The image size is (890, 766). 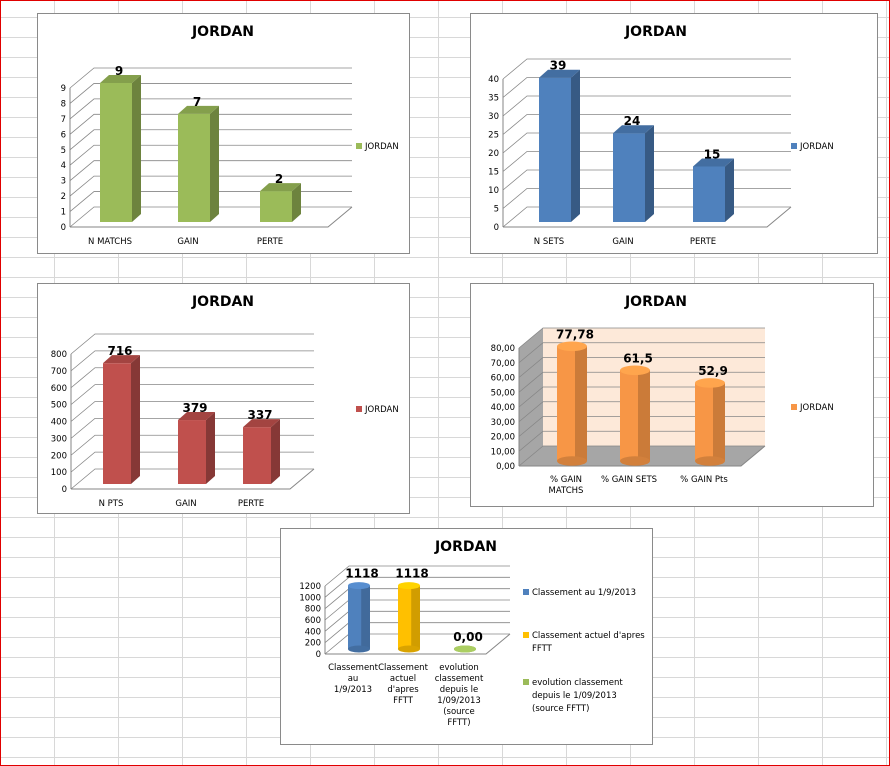 I want to click on y-tick-label: 200, so click(x=59, y=456).